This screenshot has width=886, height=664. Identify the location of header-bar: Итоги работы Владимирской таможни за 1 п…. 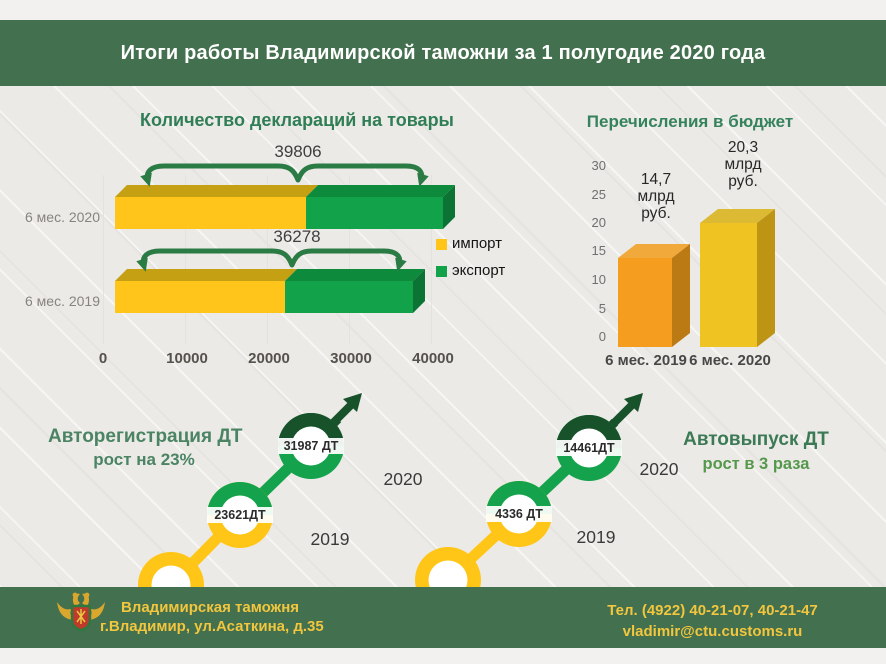
(443, 53).